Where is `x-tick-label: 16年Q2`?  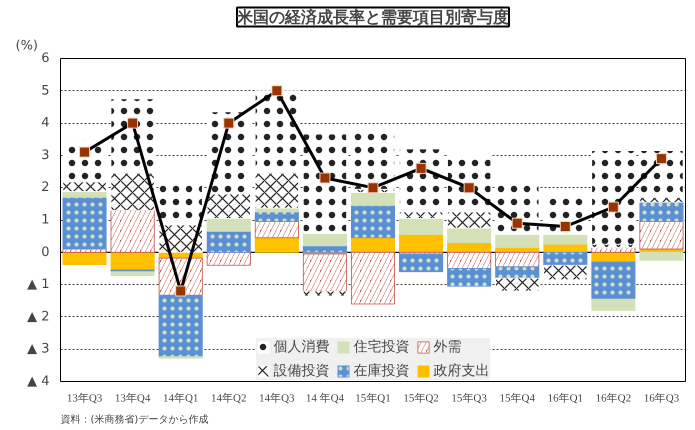
x-tick-label: 16年Q2 is located at coordinates (614, 398).